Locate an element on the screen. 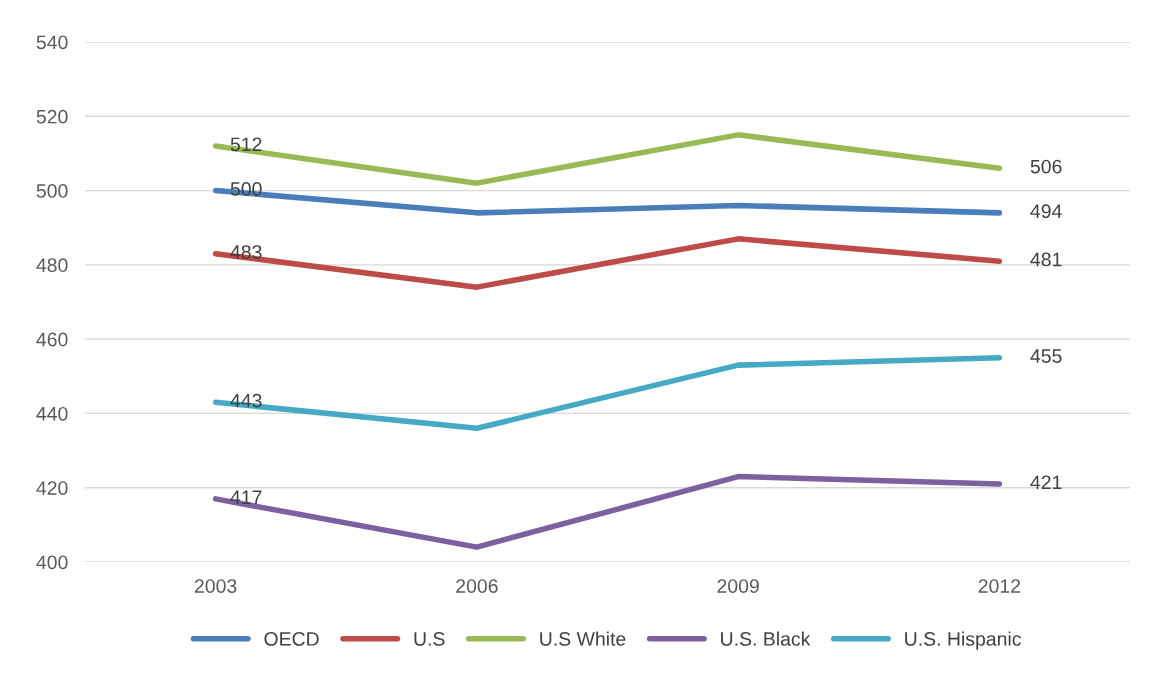 The width and height of the screenshot is (1149, 677). legend-label: U.S. Hispanic is located at coordinates (963, 640).